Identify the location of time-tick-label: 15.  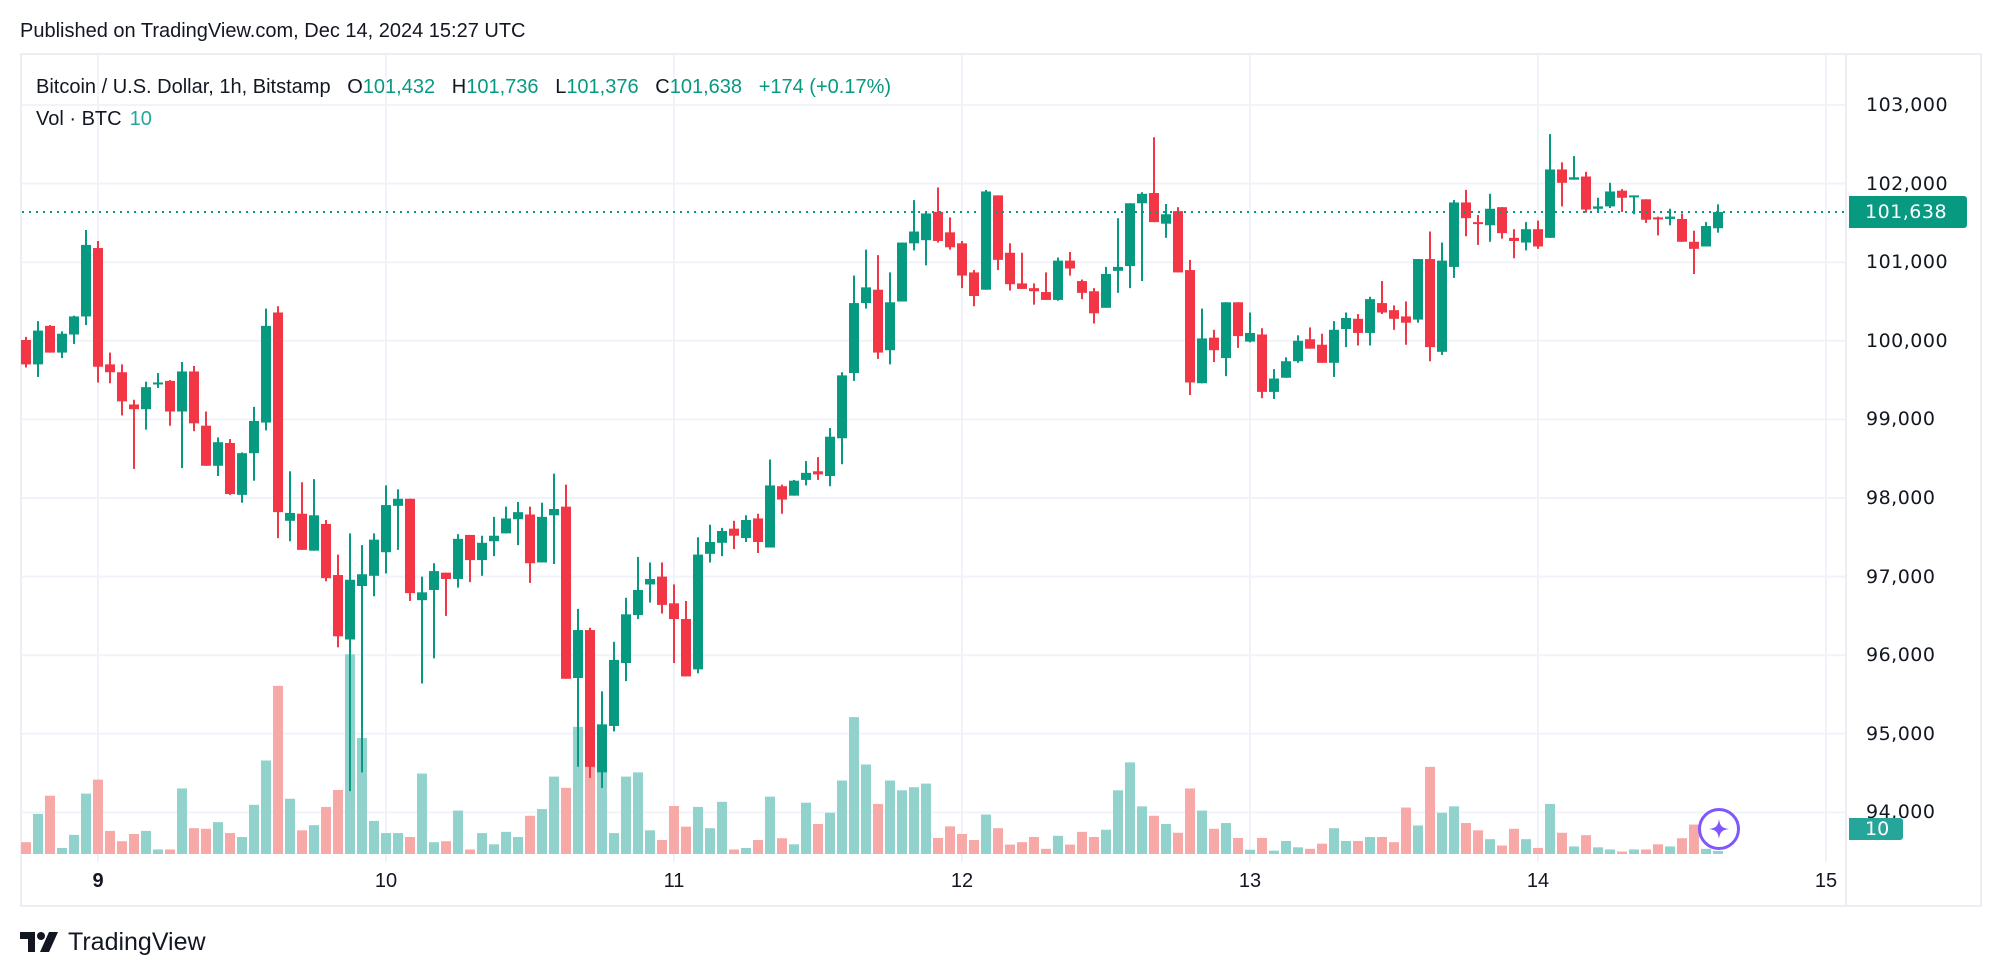
(1826, 881).